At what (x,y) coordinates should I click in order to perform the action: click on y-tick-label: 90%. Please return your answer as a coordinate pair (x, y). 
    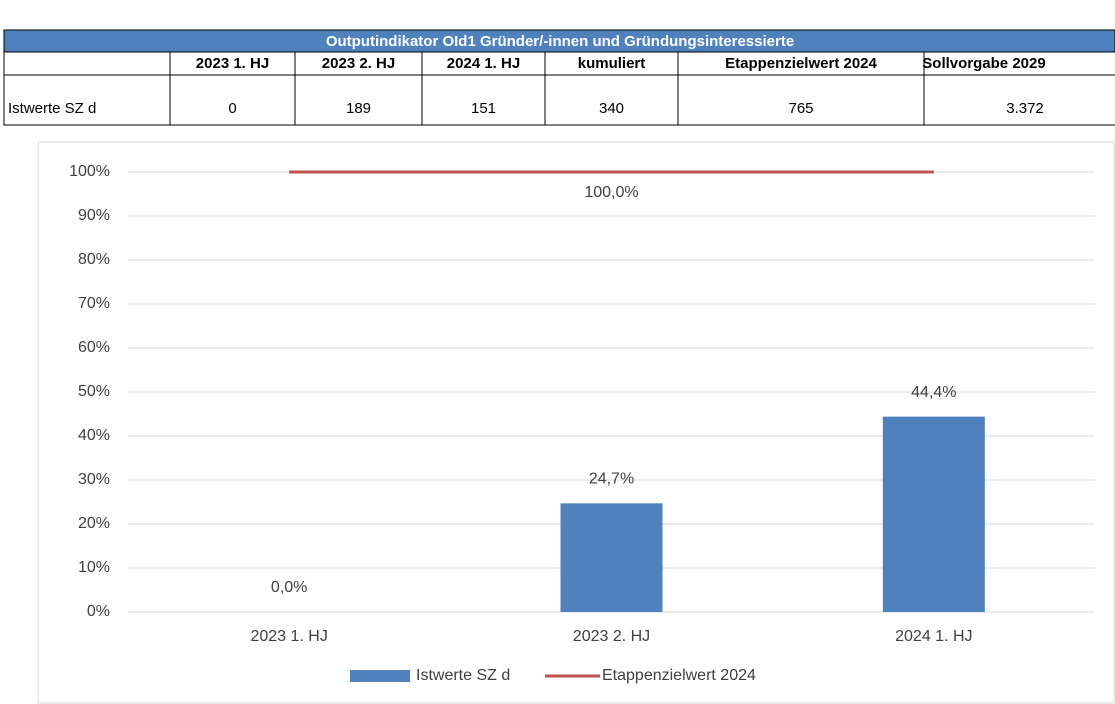
    Looking at the image, I should click on (94, 215).